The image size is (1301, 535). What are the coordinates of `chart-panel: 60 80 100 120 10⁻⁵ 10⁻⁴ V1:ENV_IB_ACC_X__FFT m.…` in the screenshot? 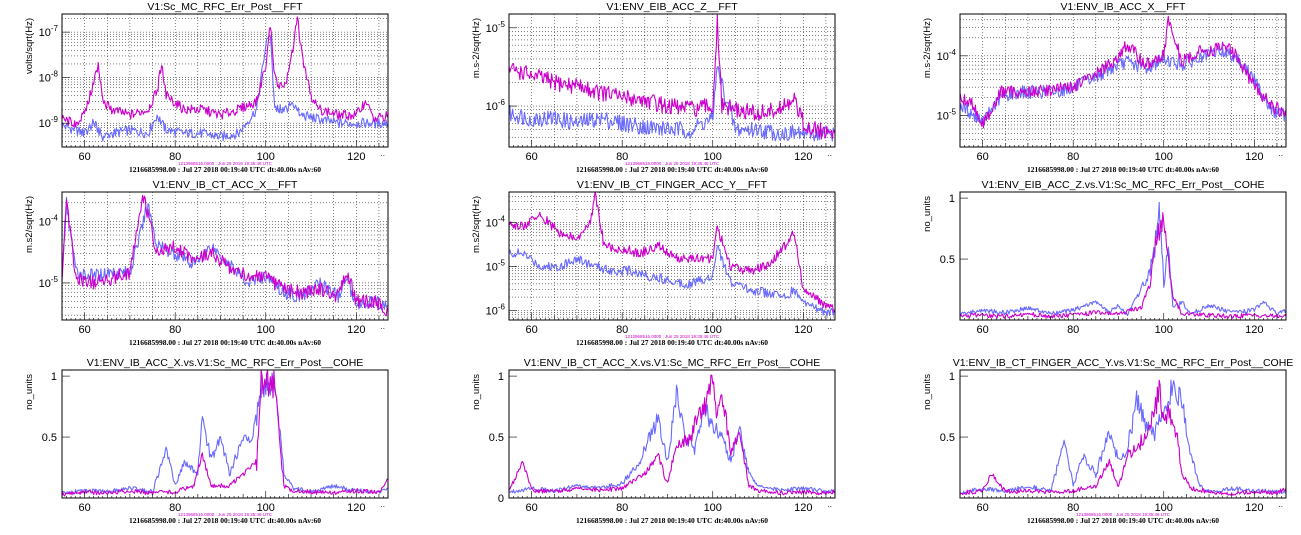 It's located at (1104, 87).